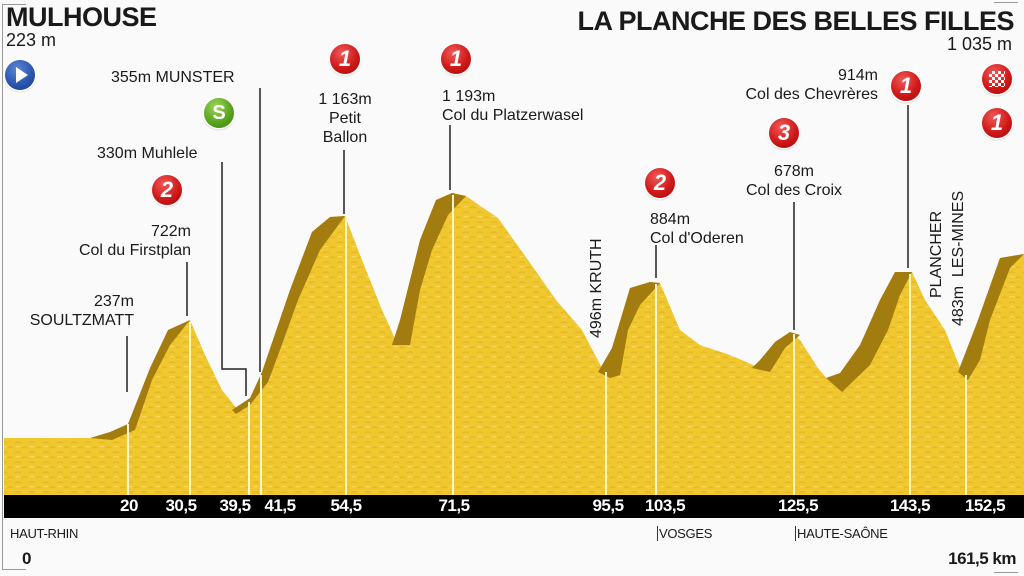 Image resolution: width=1024 pixels, height=576 pixels. What do you see at coordinates (129, 505) in the screenshot?
I see `km-tick: 20` at bounding box center [129, 505].